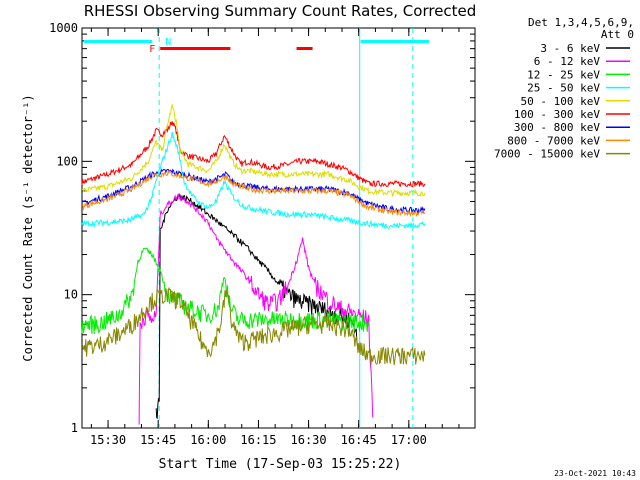  I want to click on x-tick-label: 17:00, so click(409, 440).